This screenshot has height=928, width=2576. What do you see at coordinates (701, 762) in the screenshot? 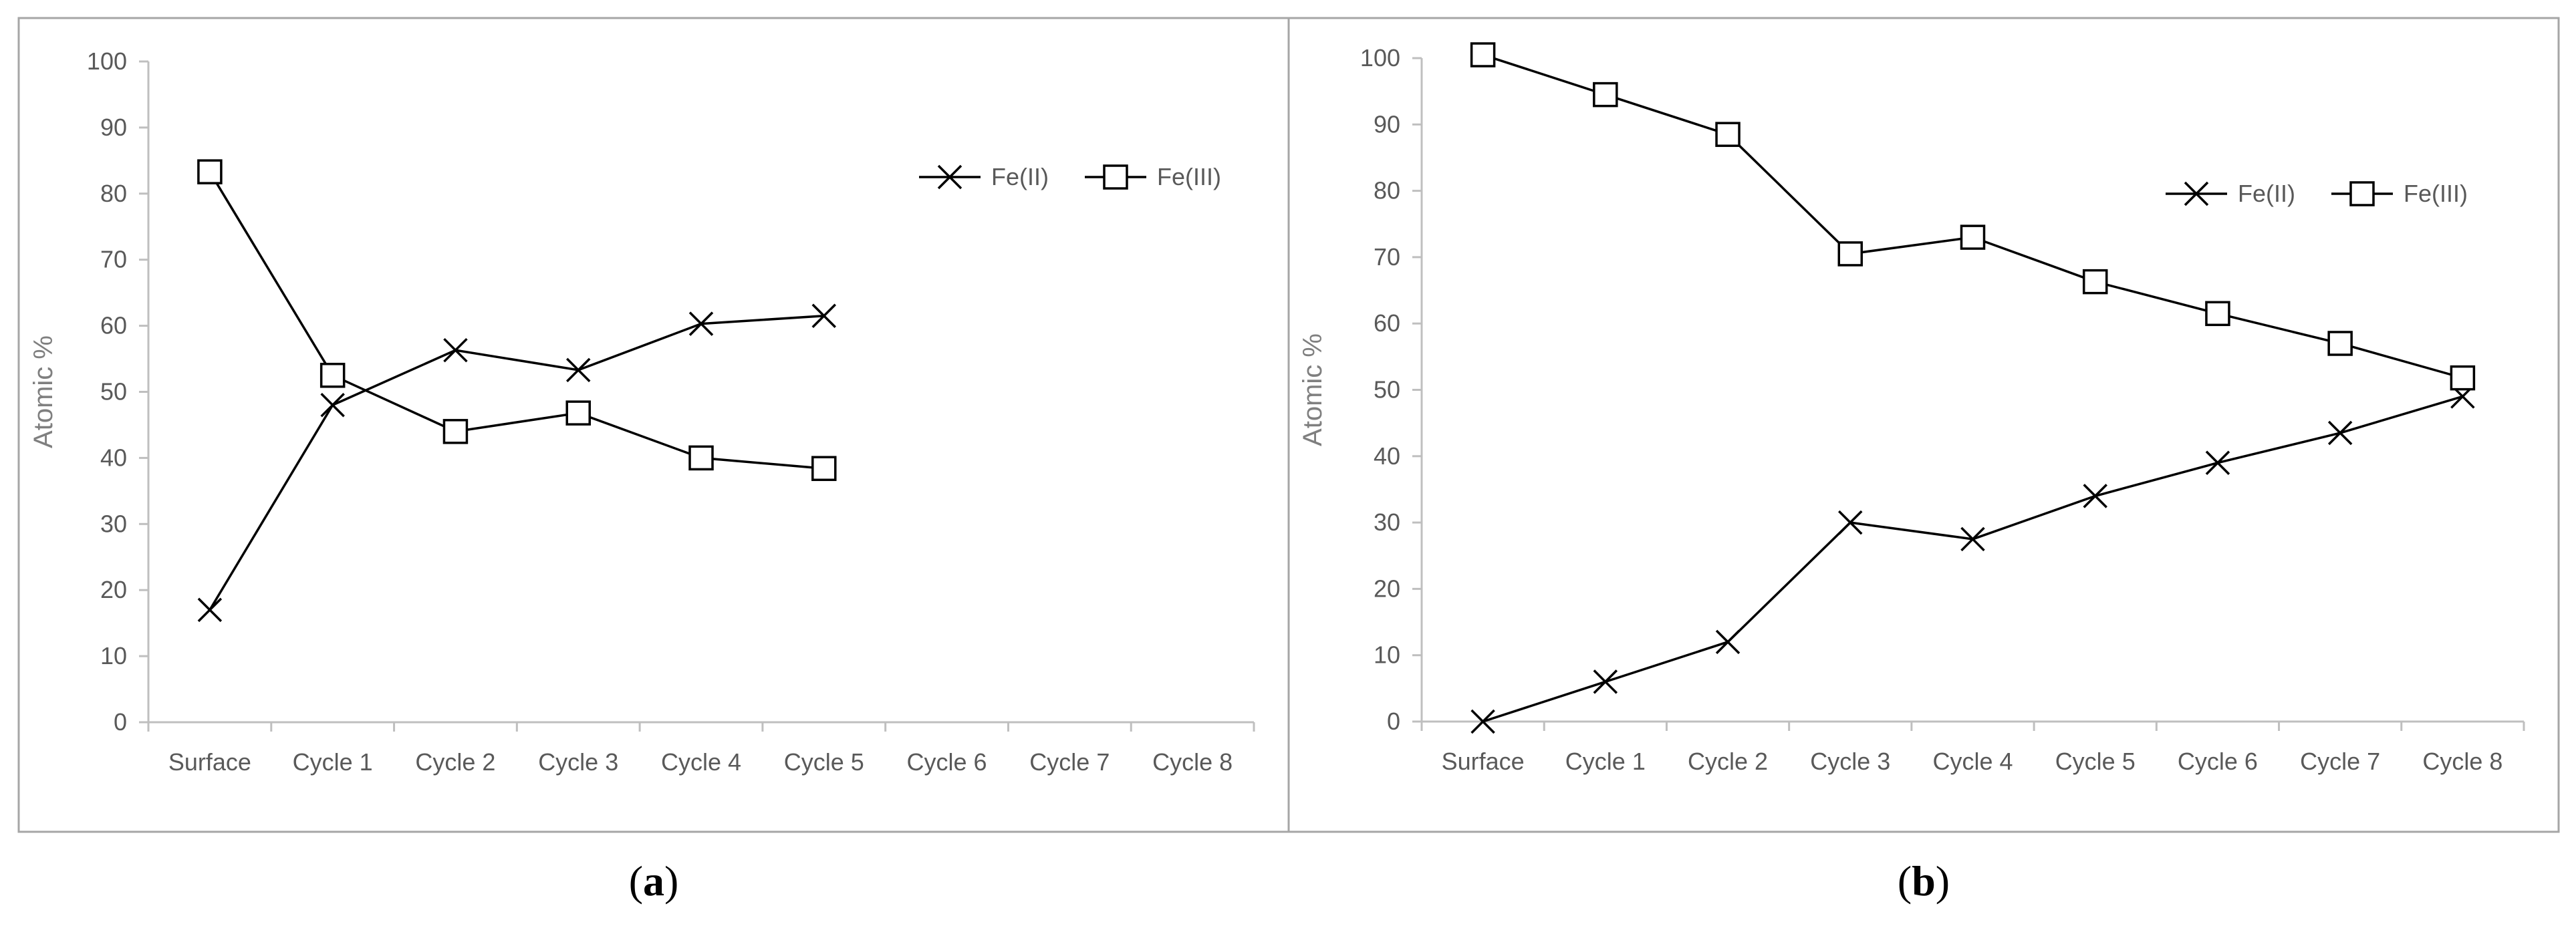
I see `x-tick-label: Cycle 4` at bounding box center [701, 762].